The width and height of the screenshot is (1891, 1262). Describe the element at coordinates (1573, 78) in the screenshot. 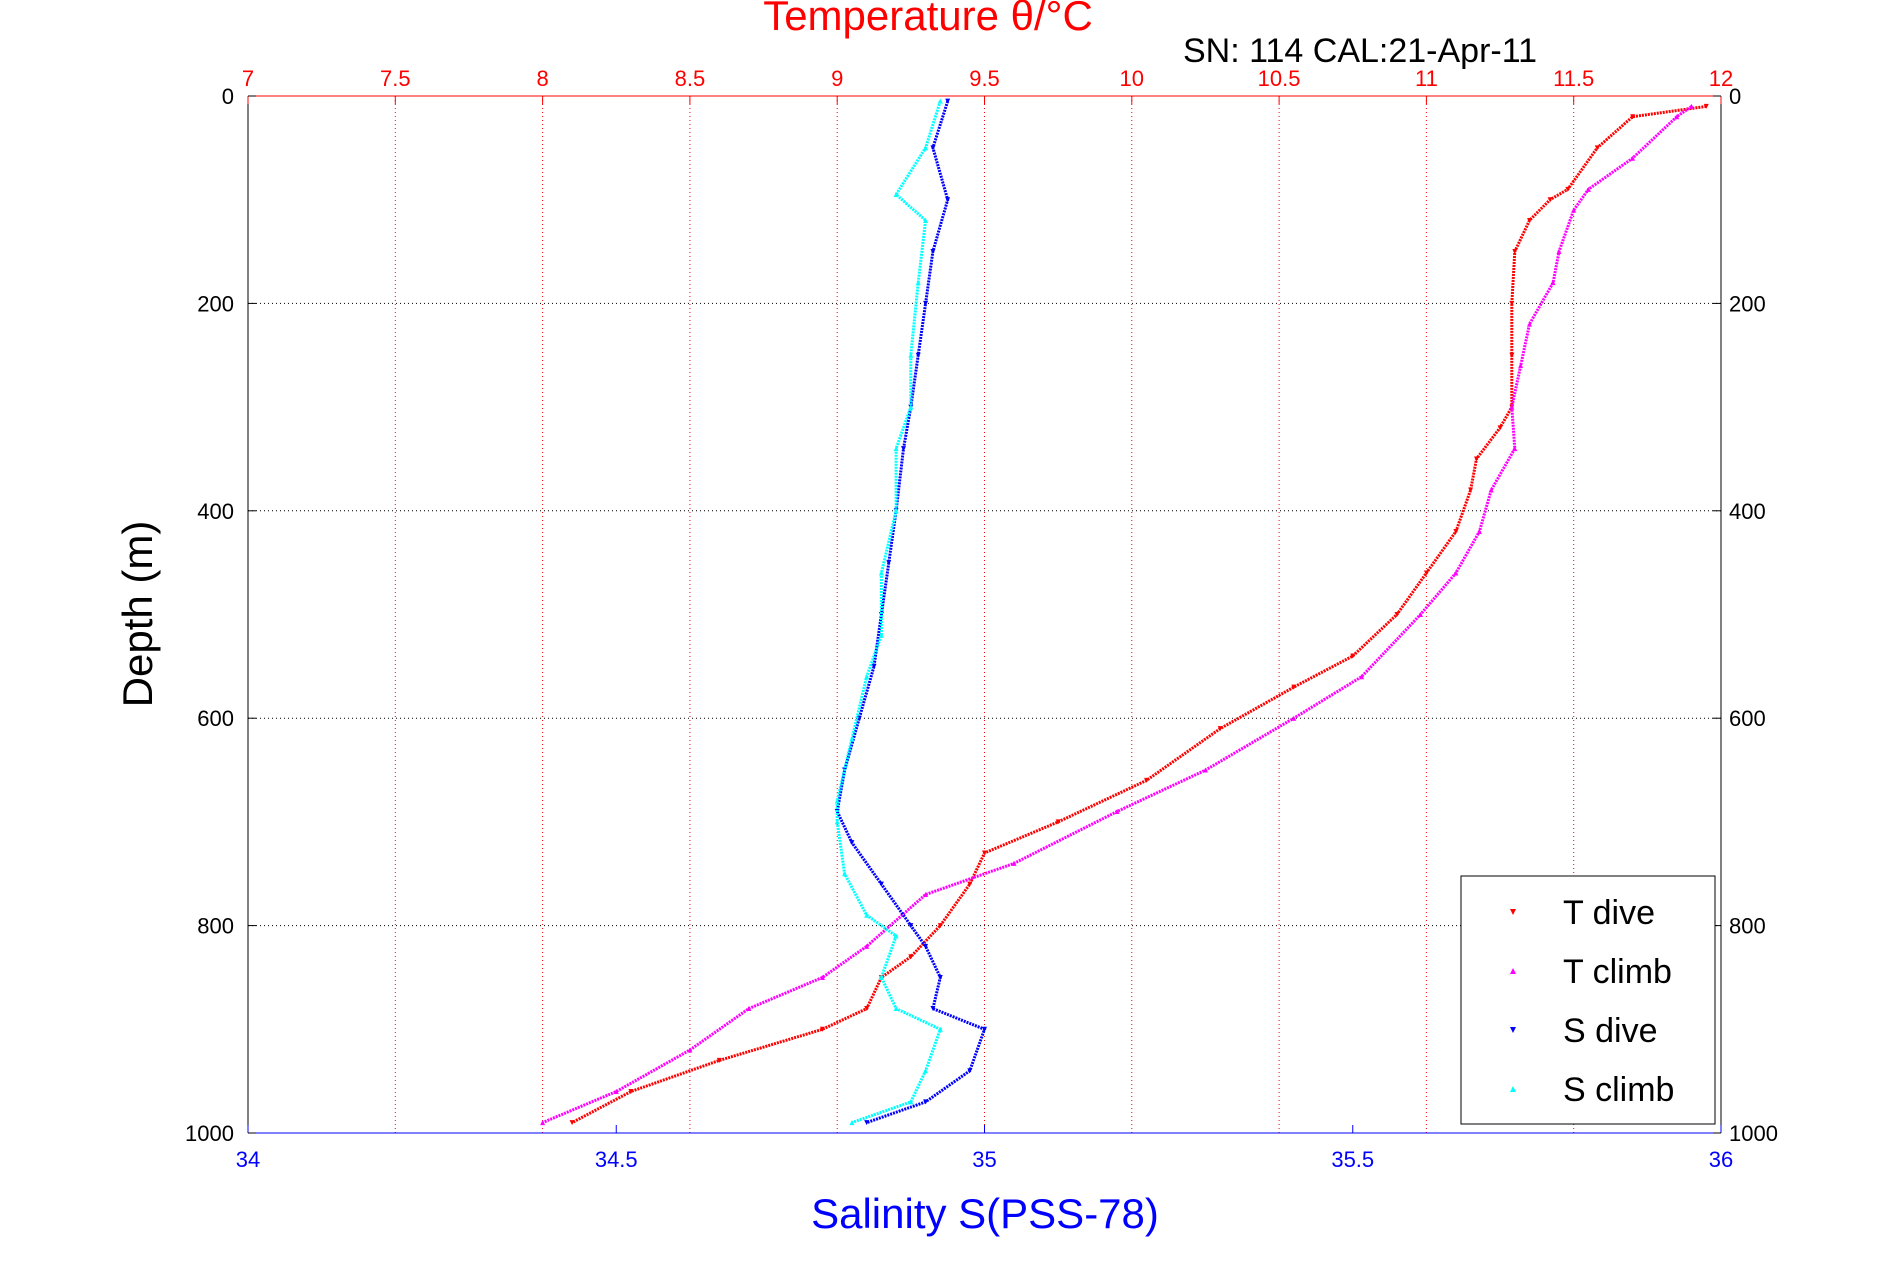

I see `top-tick-label: 11.5` at that location.